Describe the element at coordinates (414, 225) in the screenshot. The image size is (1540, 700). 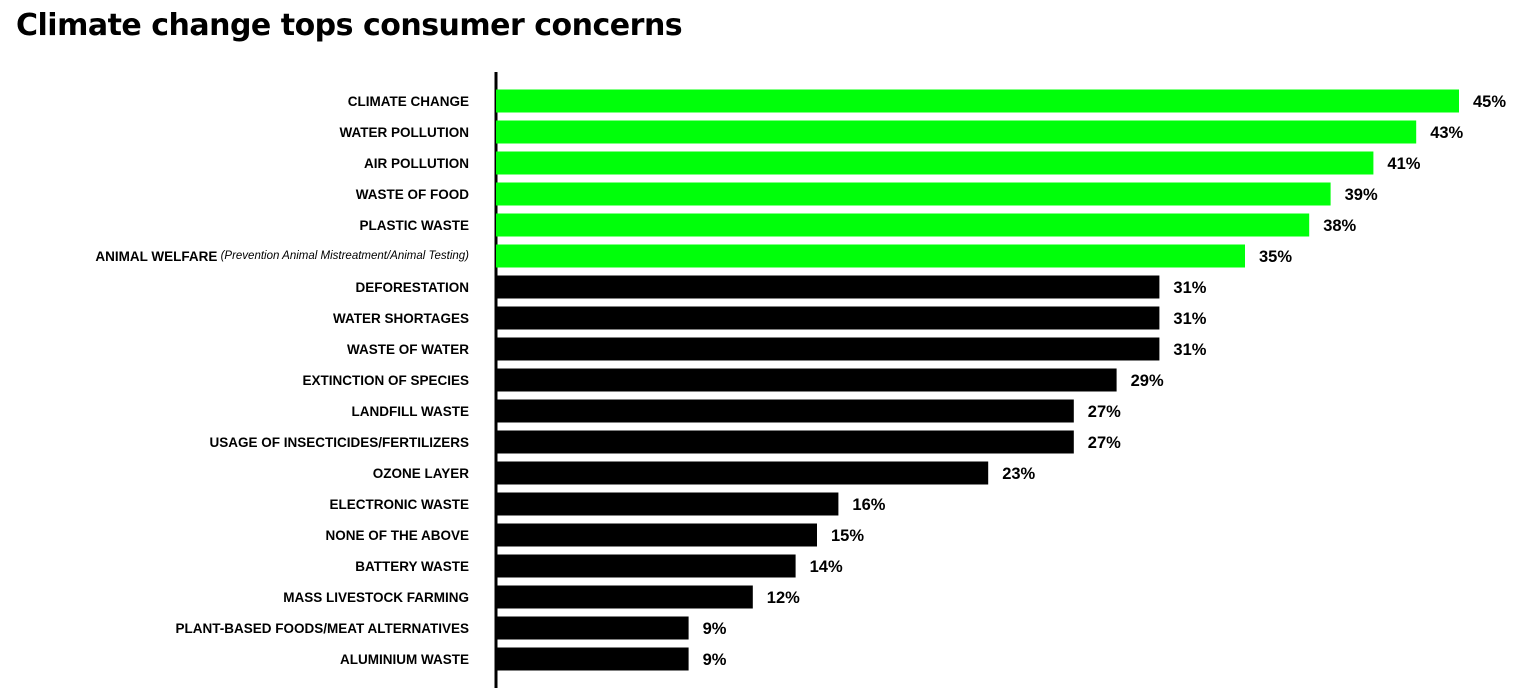
I see `category-label-plastic-waste: PLASTIC WASTE` at that location.